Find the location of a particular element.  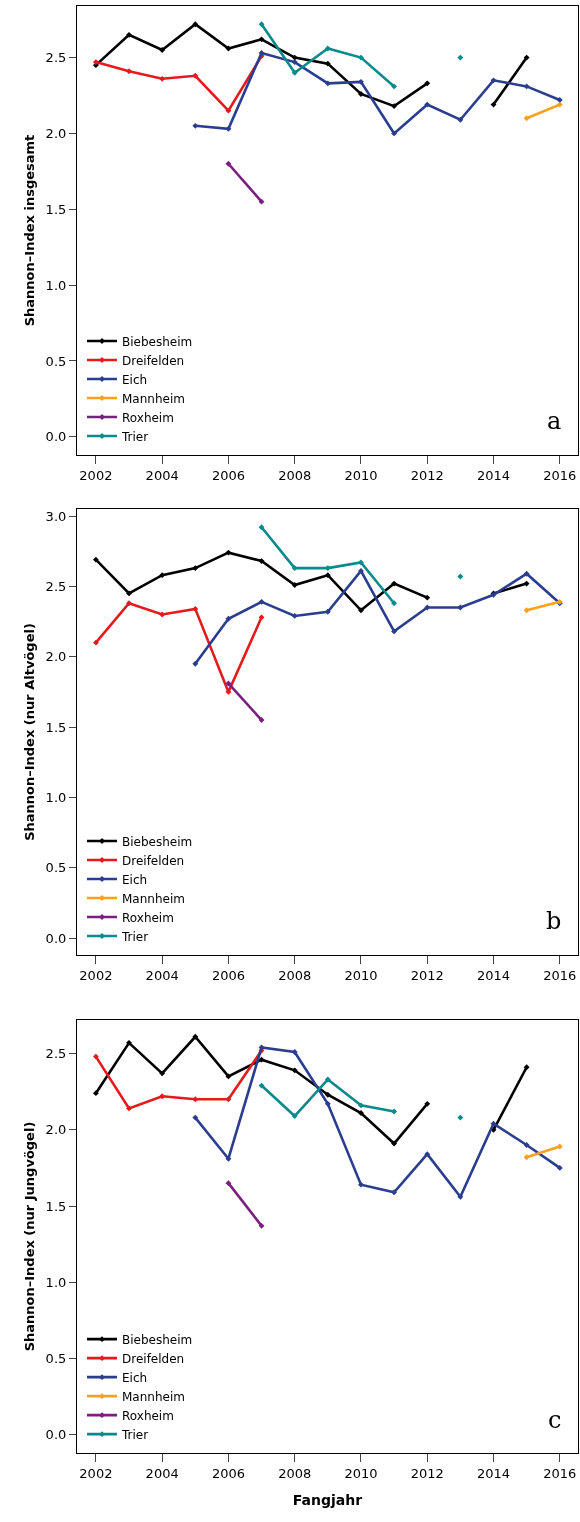

x-axis-title: Fangjahr is located at coordinates (327, 1500).